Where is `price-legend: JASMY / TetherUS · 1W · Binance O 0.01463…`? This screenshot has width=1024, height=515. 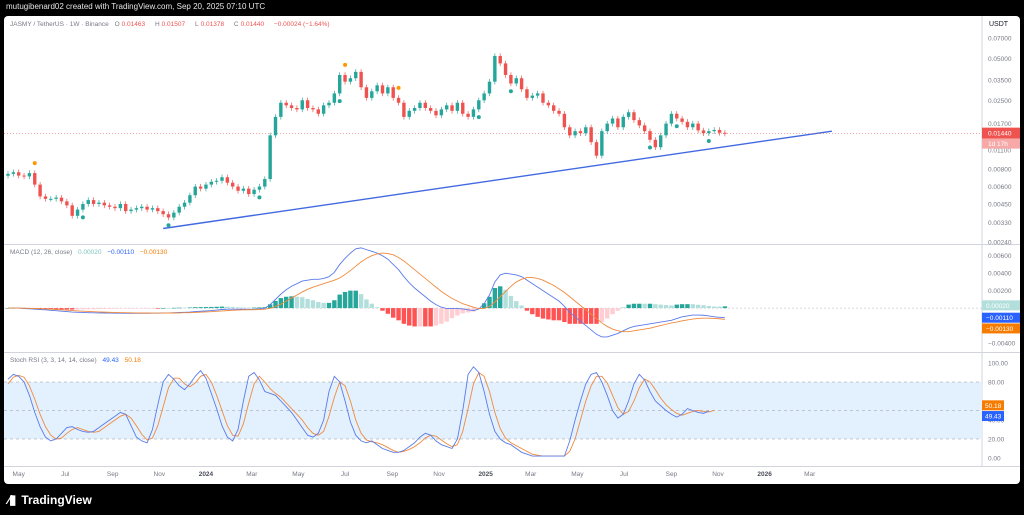
price-legend: JASMY / TetherUS · 1W · Binance O 0.01463… is located at coordinates (172, 24).